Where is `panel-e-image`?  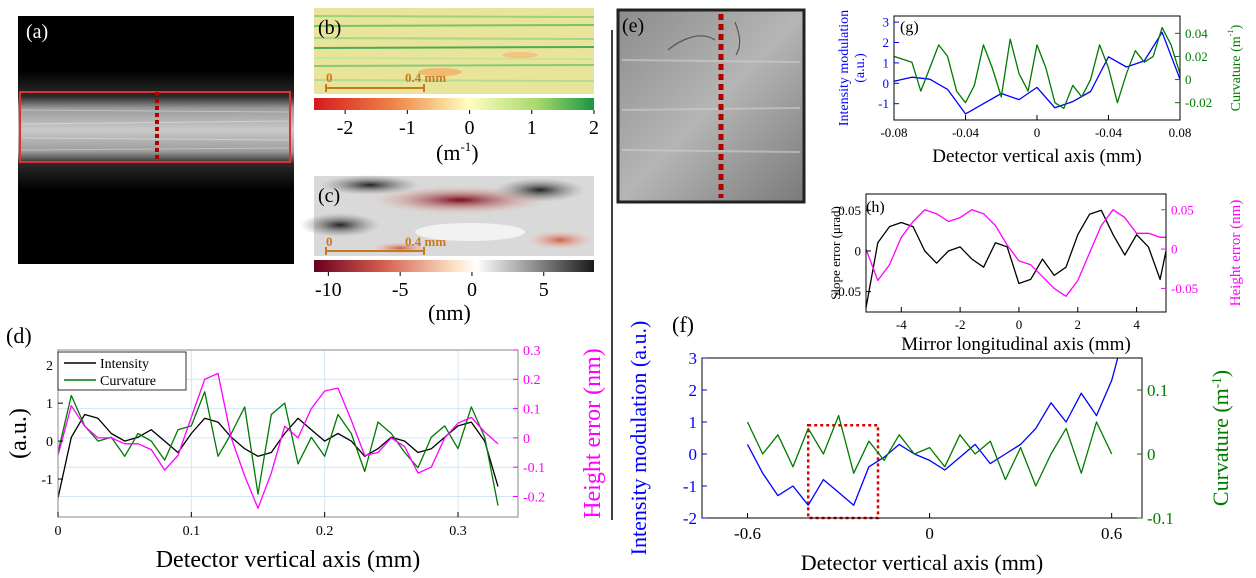
panel-e-image is located at coordinates (711, 106).